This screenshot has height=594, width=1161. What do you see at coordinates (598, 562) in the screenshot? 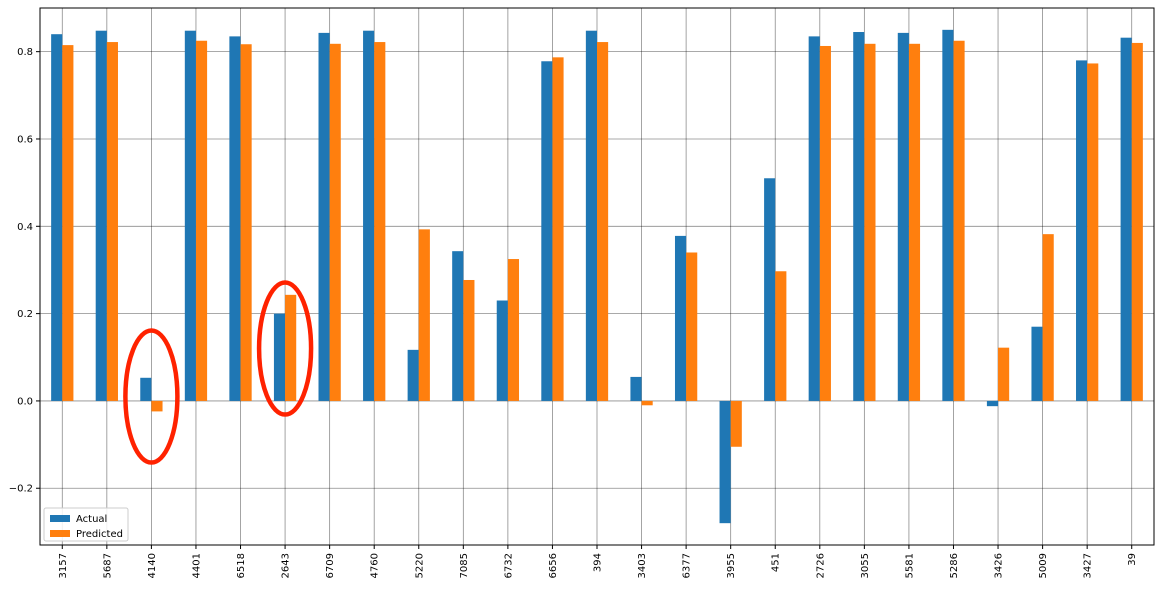
I see `x-tick-label: 394` at bounding box center [598, 562].